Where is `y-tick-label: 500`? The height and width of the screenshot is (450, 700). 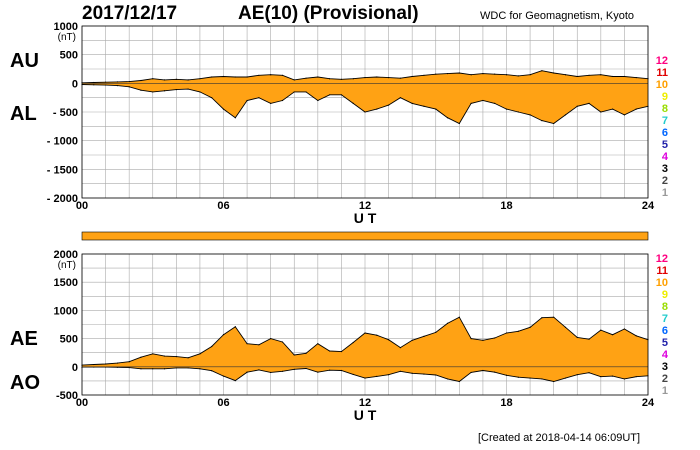
y-tick-label: 500 is located at coordinates (69, 56).